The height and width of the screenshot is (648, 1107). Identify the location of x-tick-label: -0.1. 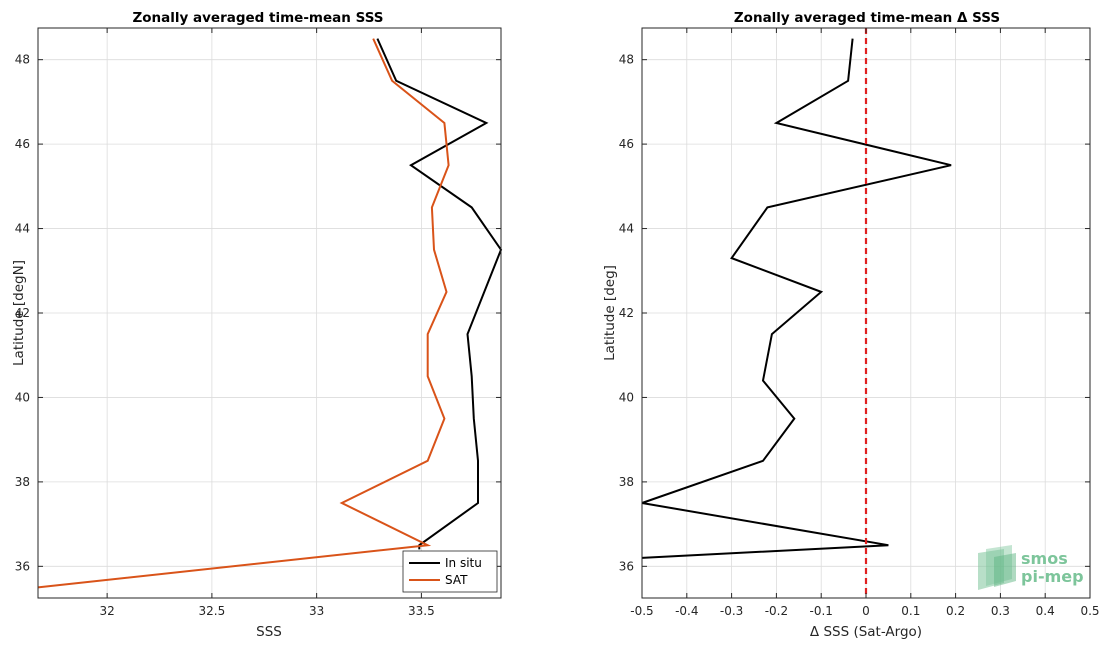
(820, 611).